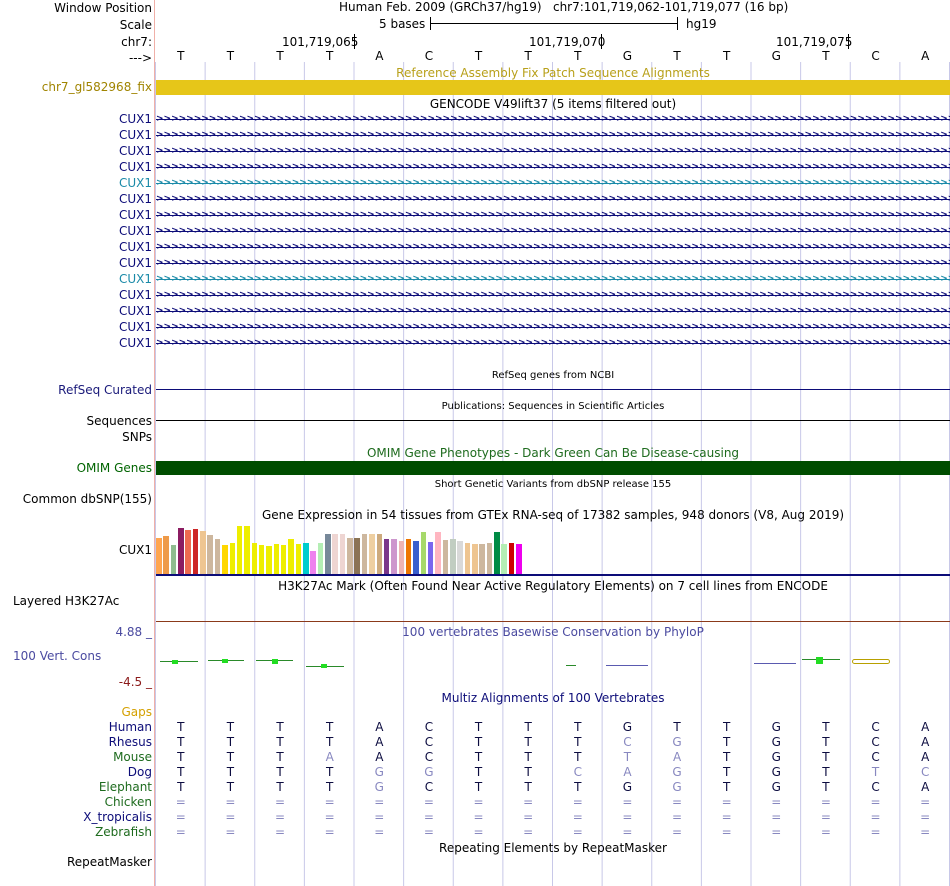 This screenshot has width=950, height=886. I want to click on gtex-chart, so click(346, 549).